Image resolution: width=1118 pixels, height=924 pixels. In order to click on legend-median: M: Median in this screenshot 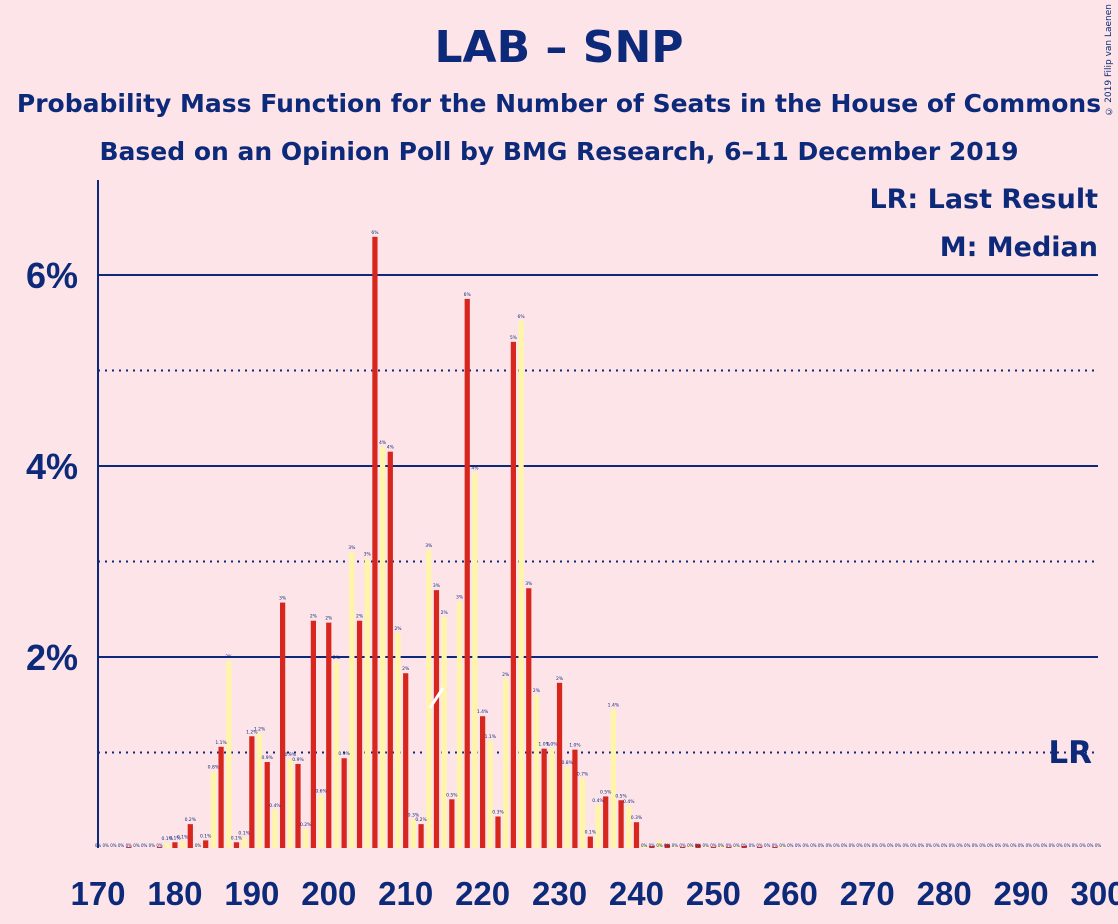, I will do `click(1018, 247)`.